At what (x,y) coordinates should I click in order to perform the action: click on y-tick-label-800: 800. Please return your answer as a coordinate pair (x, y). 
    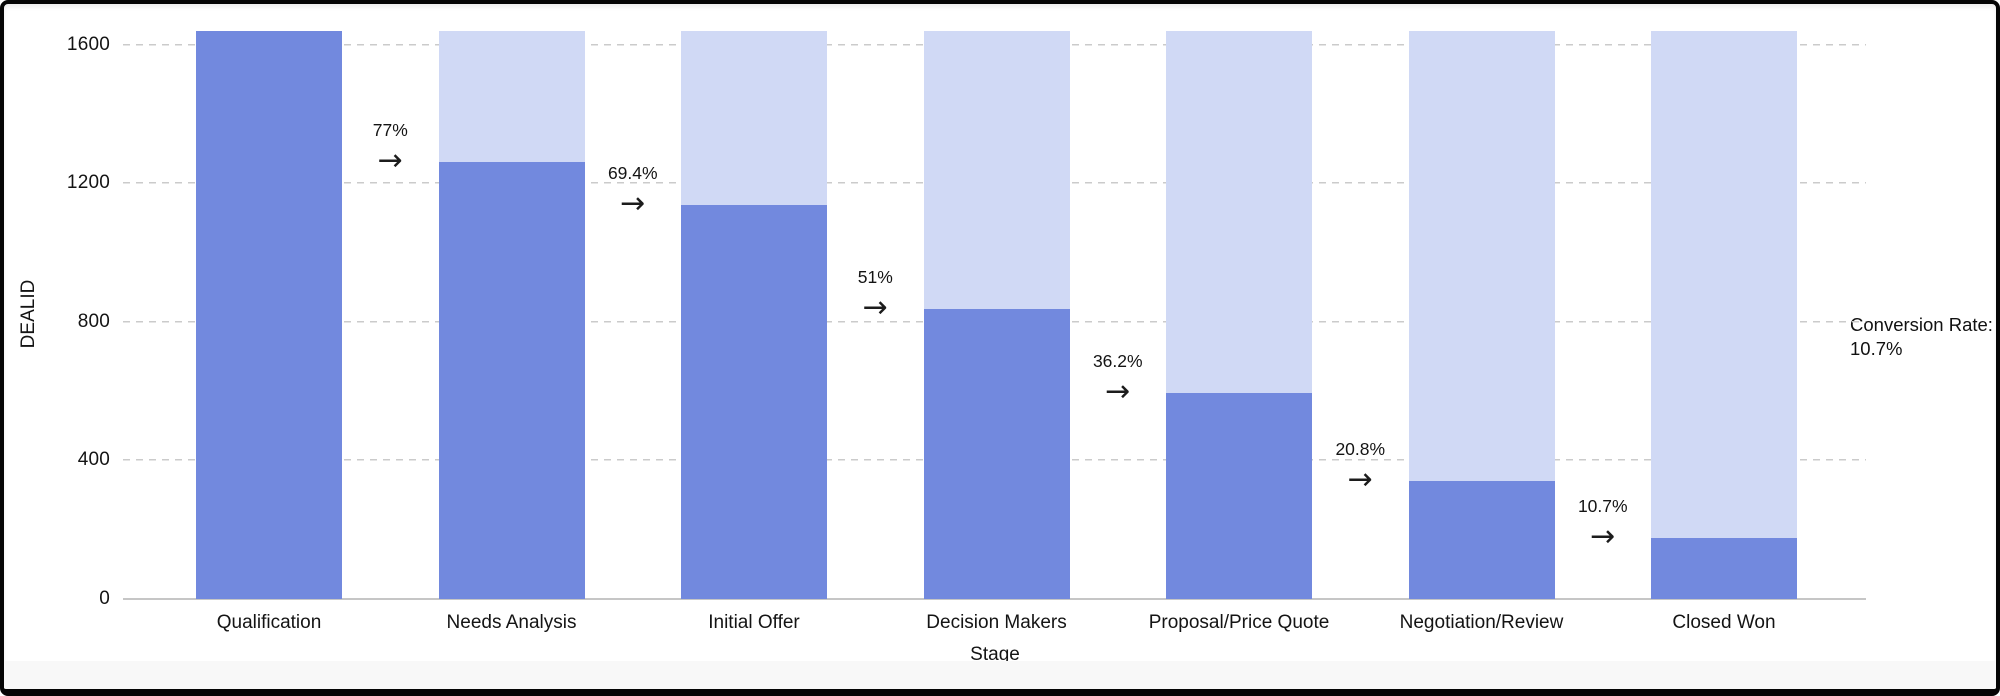
    Looking at the image, I should click on (93, 321).